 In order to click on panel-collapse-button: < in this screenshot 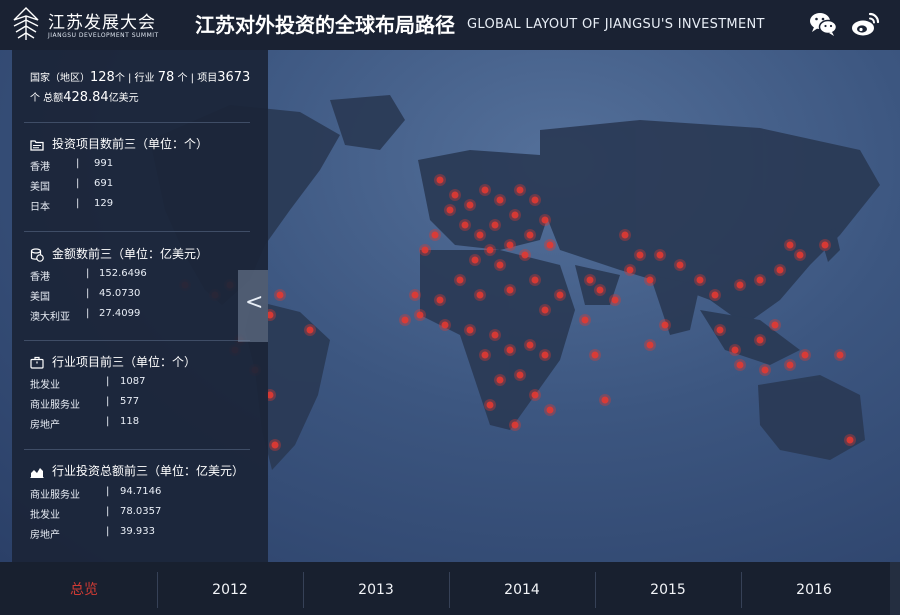, I will do `click(253, 306)`.